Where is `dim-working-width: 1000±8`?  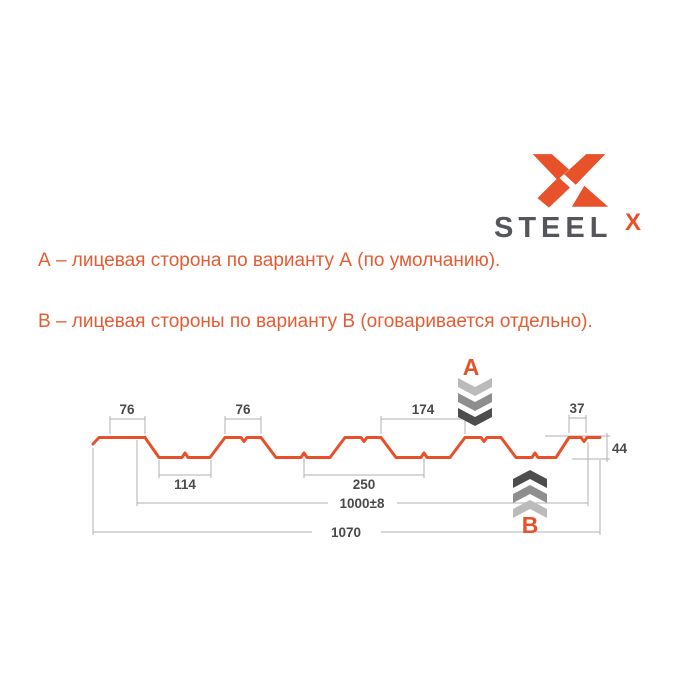 dim-working-width: 1000±8 is located at coordinates (362, 475).